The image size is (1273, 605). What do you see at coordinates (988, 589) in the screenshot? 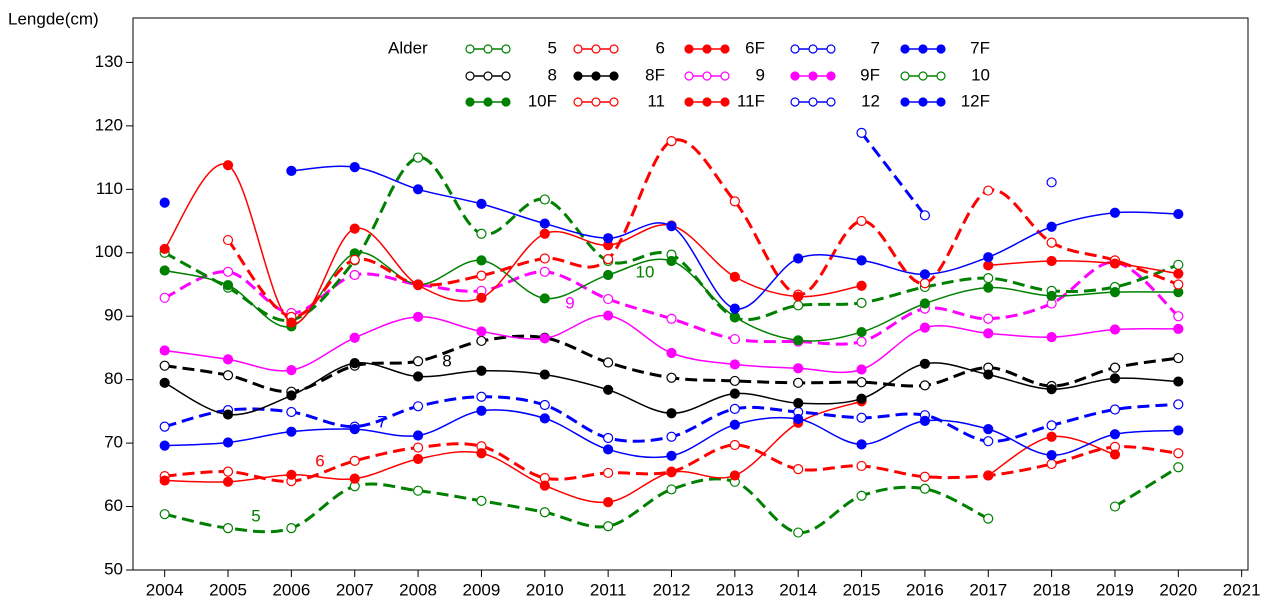
I see `x-tick-label: 2017` at bounding box center [988, 589].